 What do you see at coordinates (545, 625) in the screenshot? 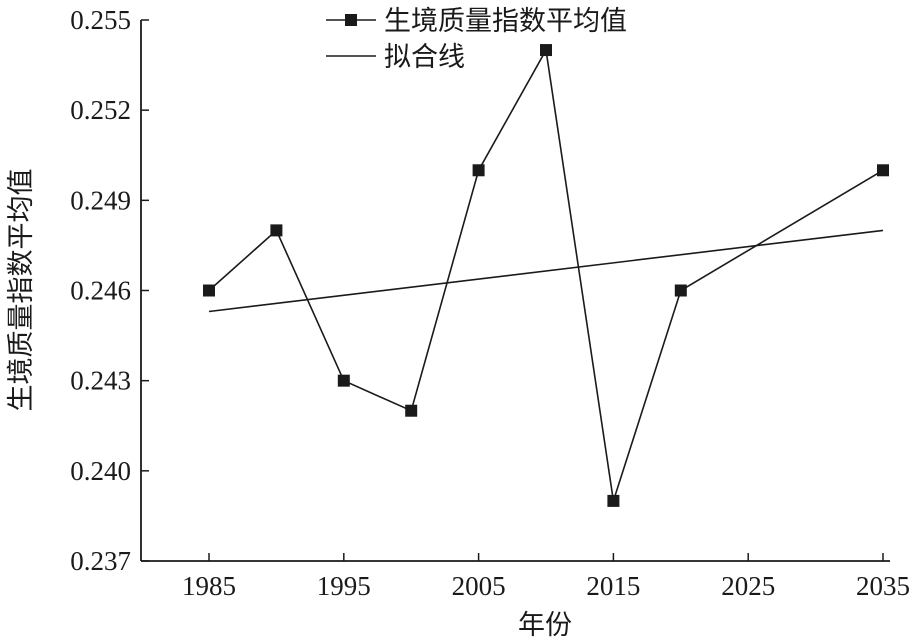
I see `x-axis-title: 年份` at bounding box center [545, 625].